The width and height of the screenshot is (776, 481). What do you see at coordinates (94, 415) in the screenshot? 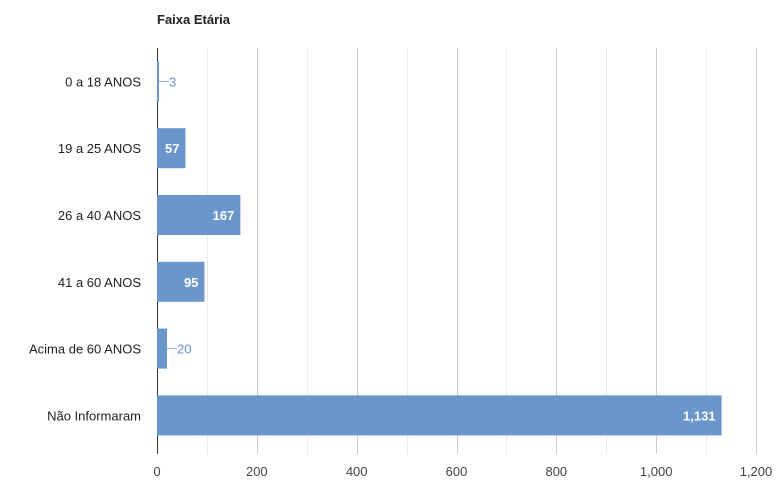
I see `category-label: Não Informaram` at bounding box center [94, 415].